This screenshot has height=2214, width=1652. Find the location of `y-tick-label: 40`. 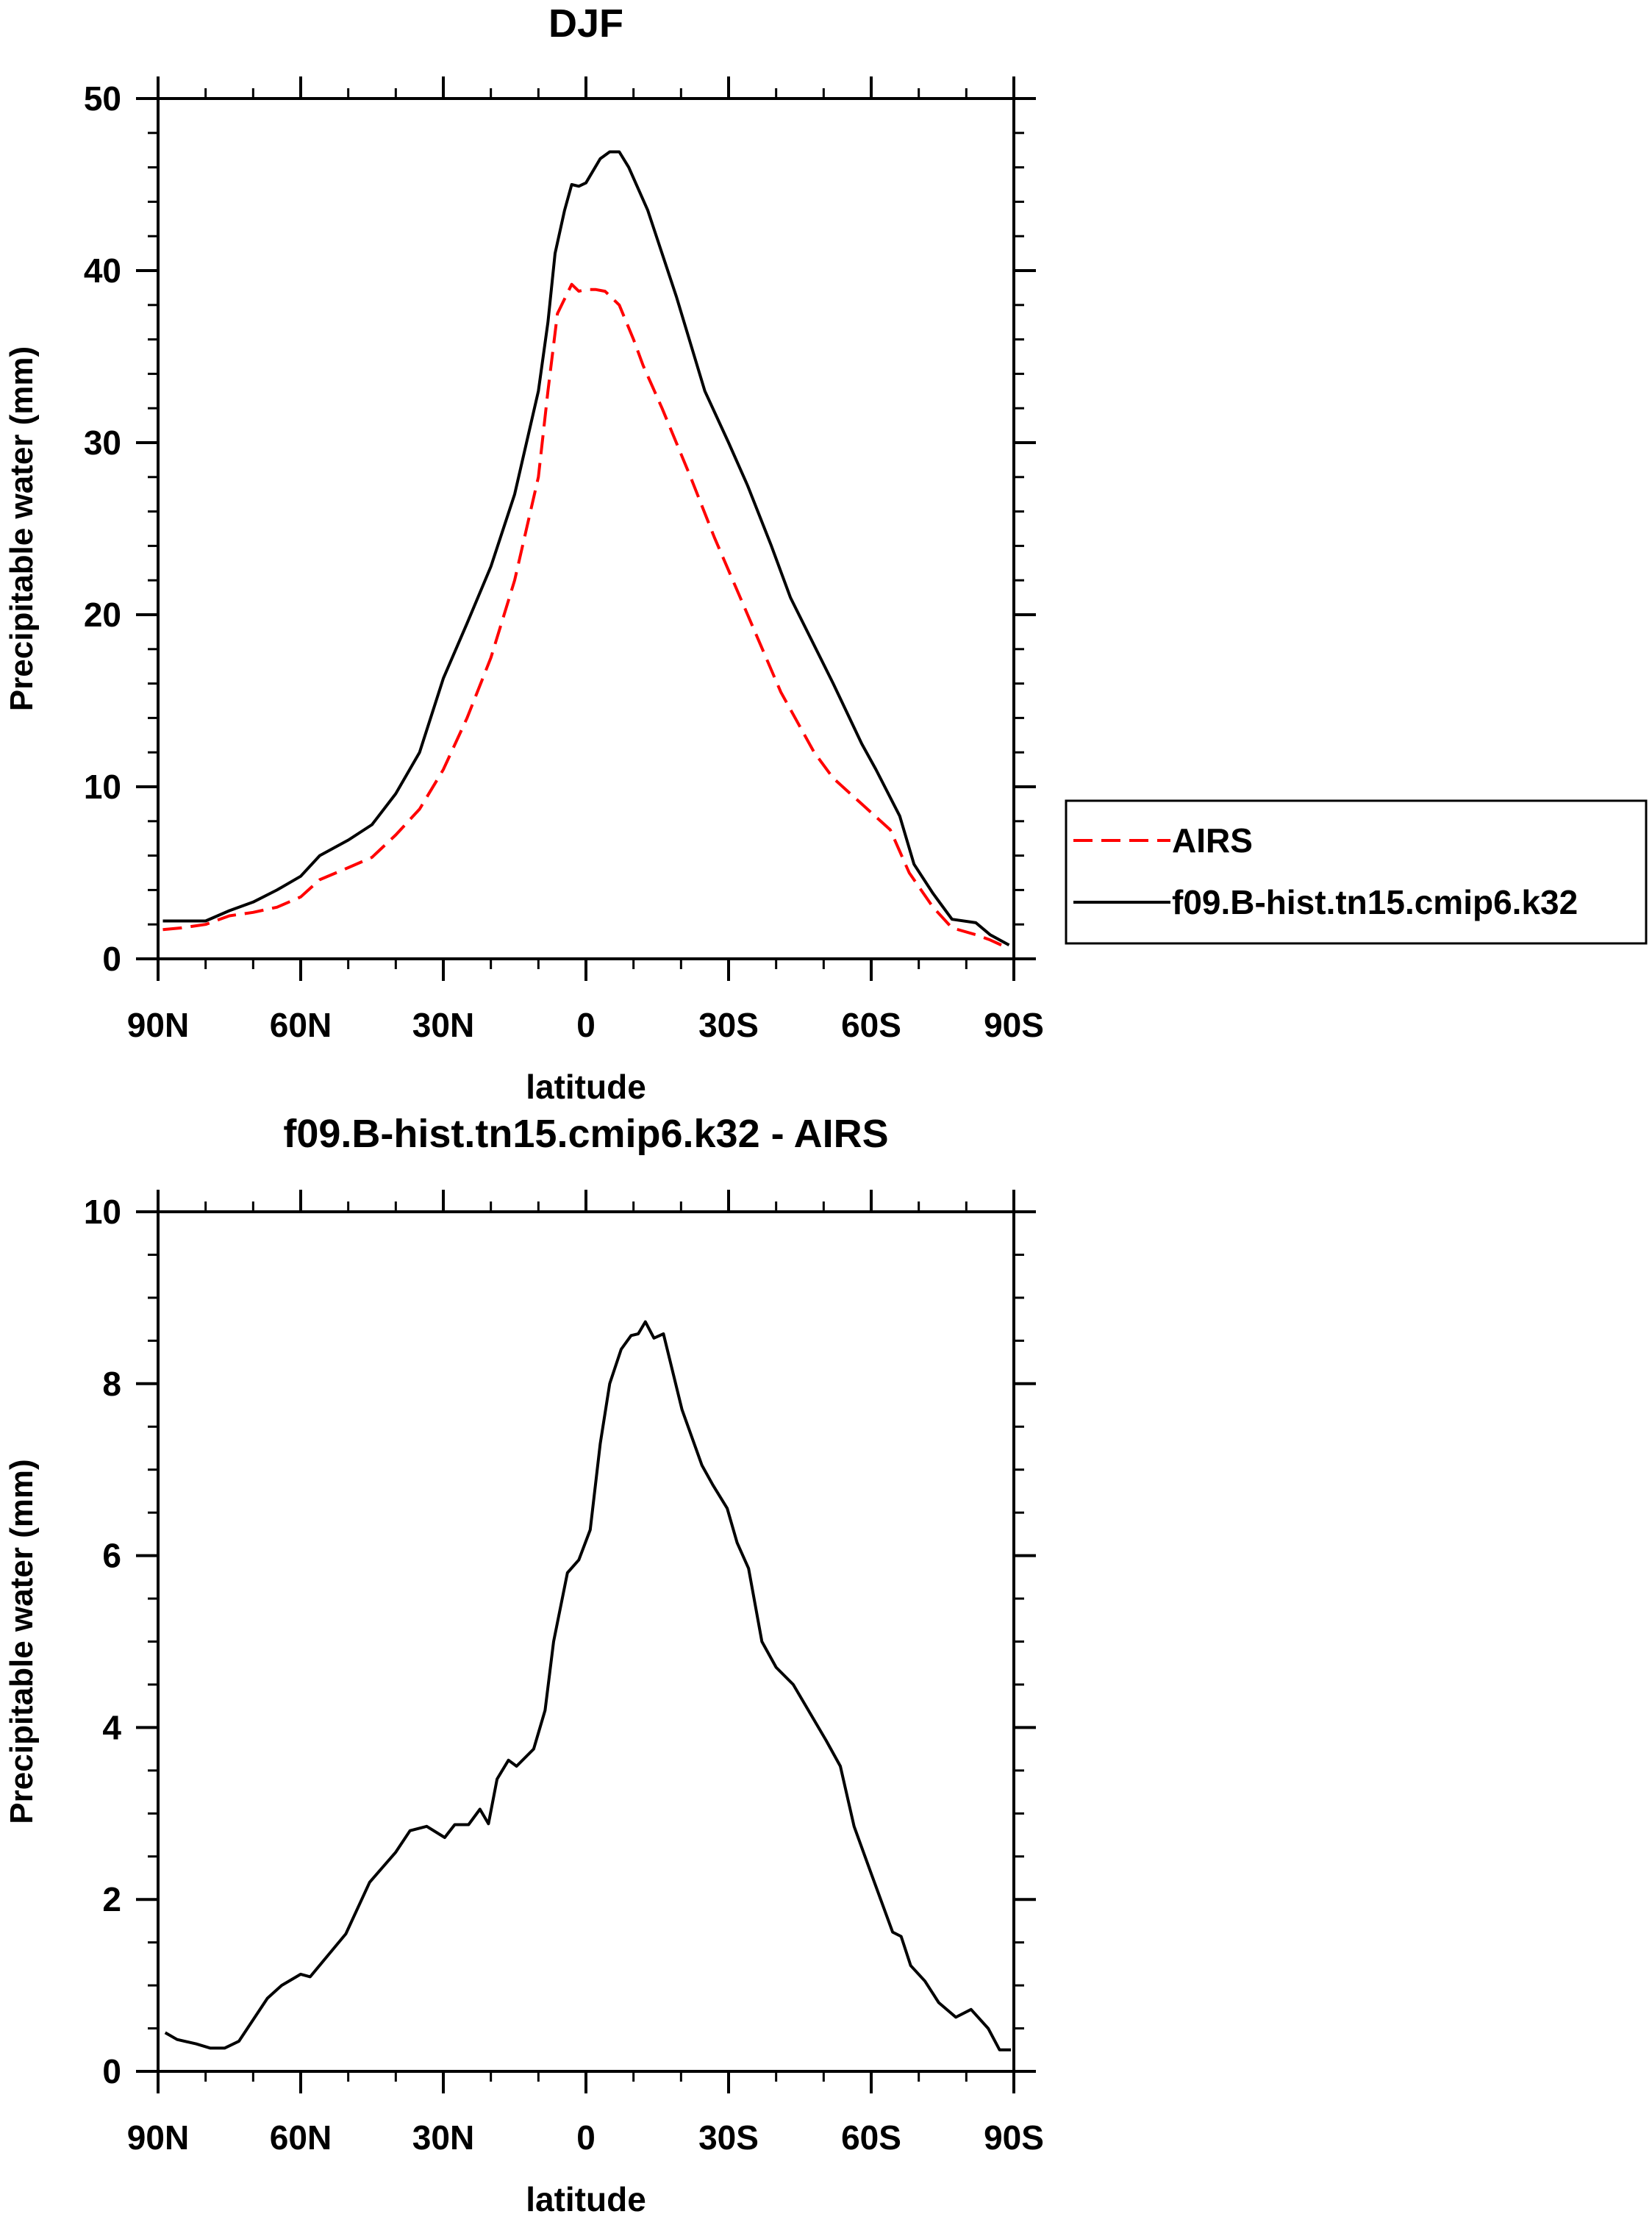

y-tick-label: 40 is located at coordinates (102, 270).